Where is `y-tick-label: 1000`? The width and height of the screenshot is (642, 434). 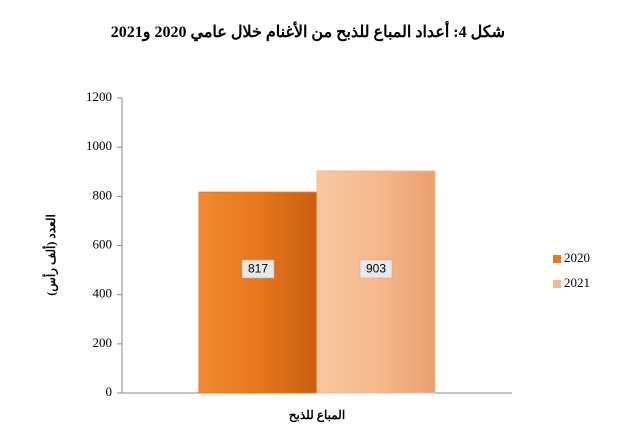
y-tick-label: 1000 is located at coordinates (99, 145).